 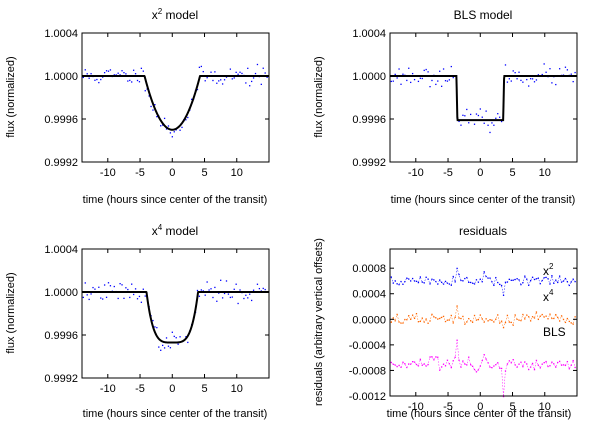 I want to click on x-tick-label: 0, so click(x=480, y=173).